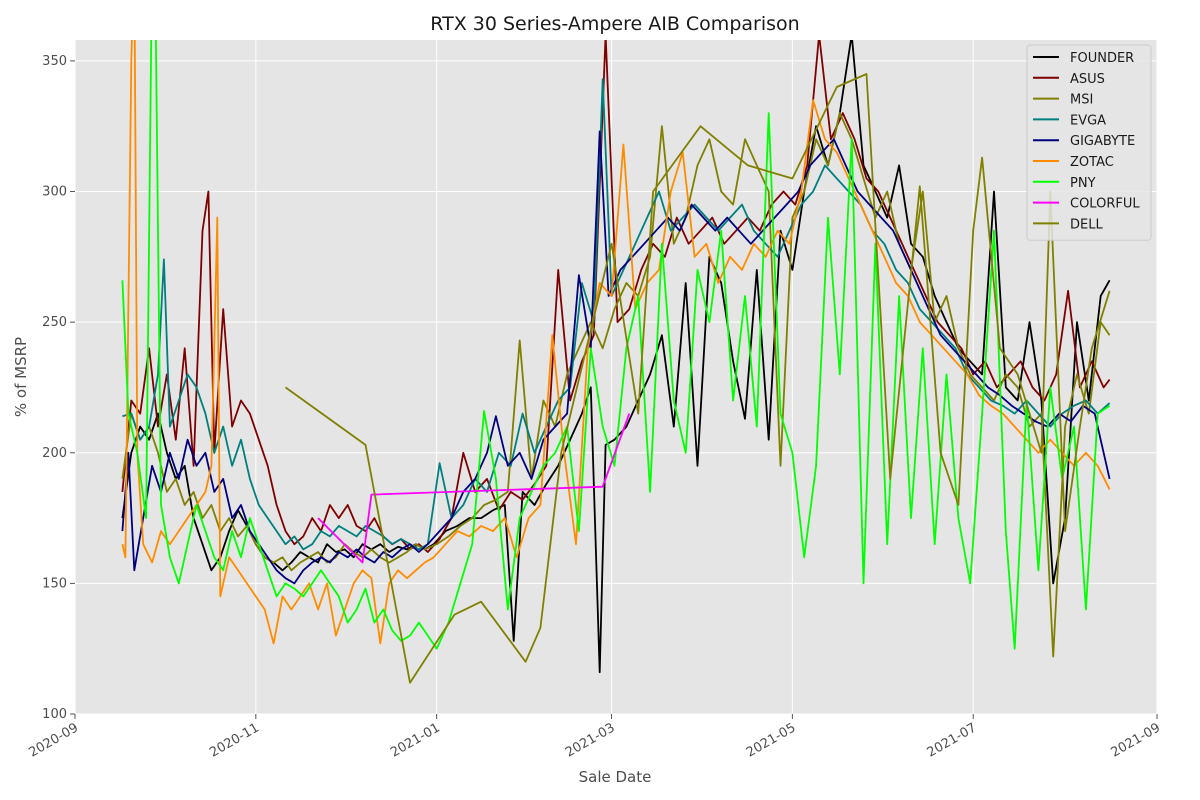  I want to click on y-tick-label: 100, so click(54, 714).